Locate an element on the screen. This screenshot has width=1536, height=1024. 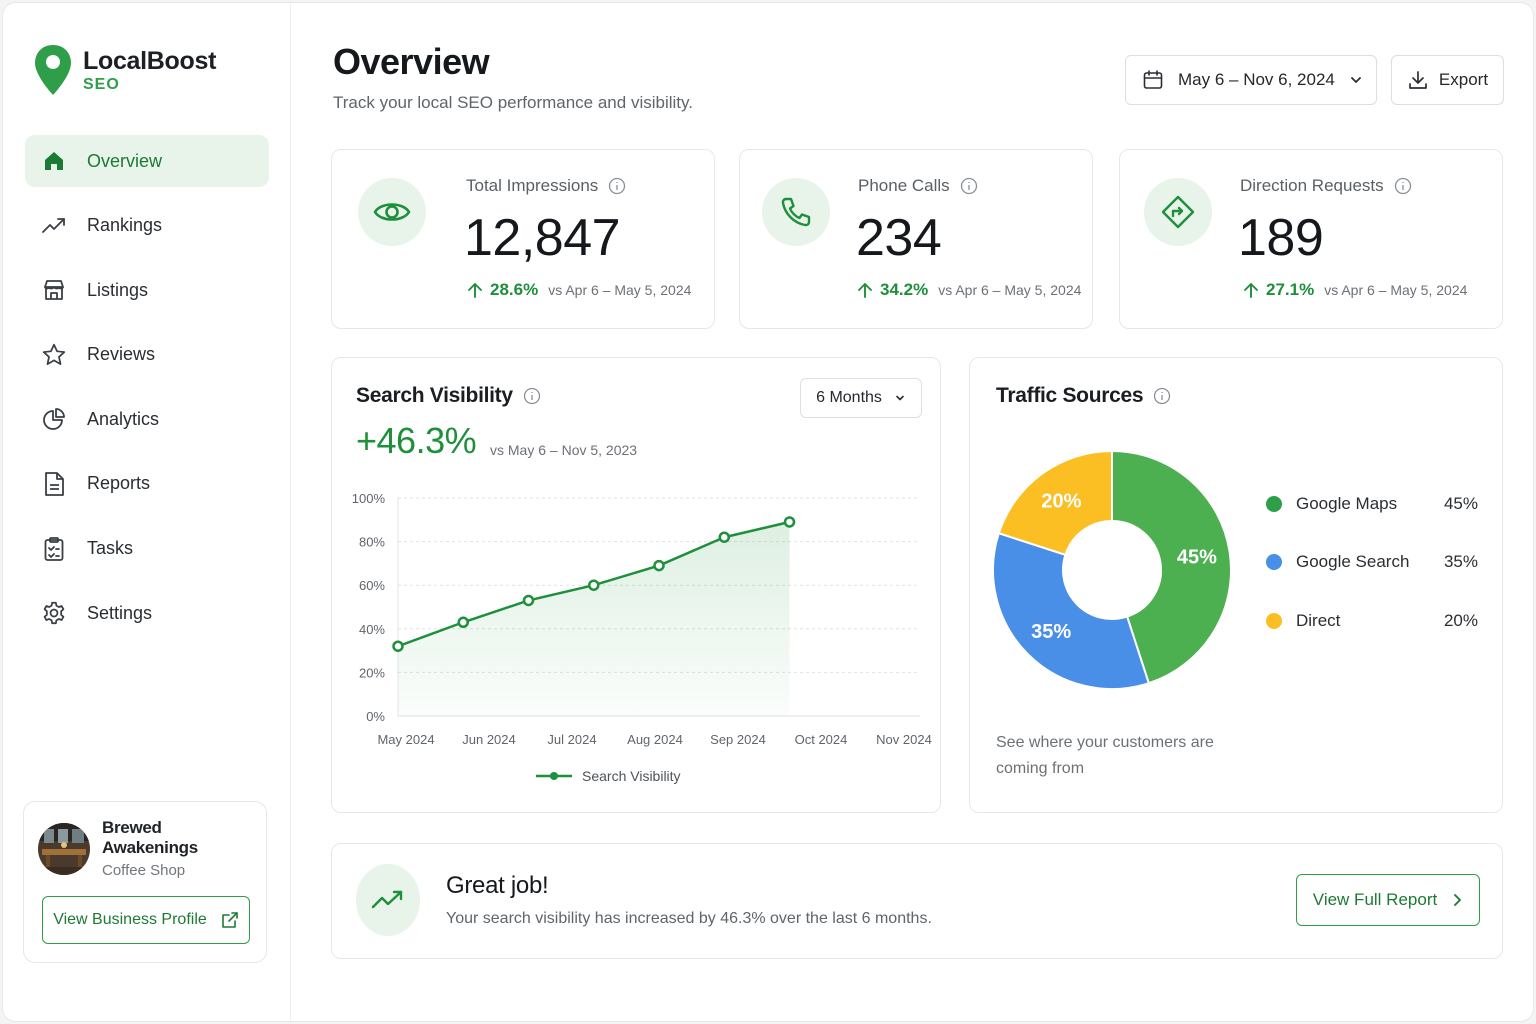
sidebar-item-label: Settings is located at coordinates (120, 612).